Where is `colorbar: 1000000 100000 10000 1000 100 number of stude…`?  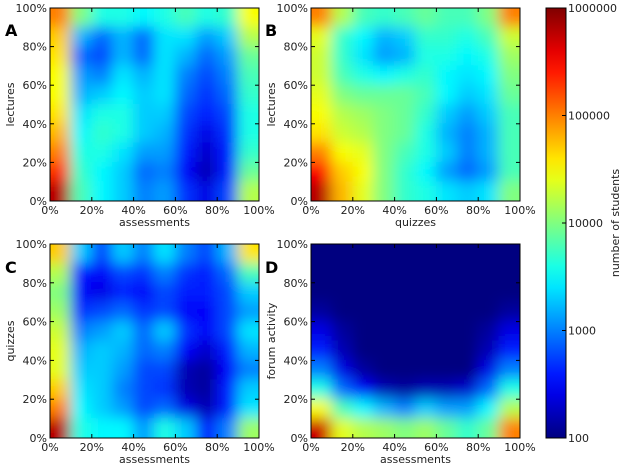 colorbar: 1000000 100000 10000 1000 100 number of stude… is located at coordinates (583, 223).